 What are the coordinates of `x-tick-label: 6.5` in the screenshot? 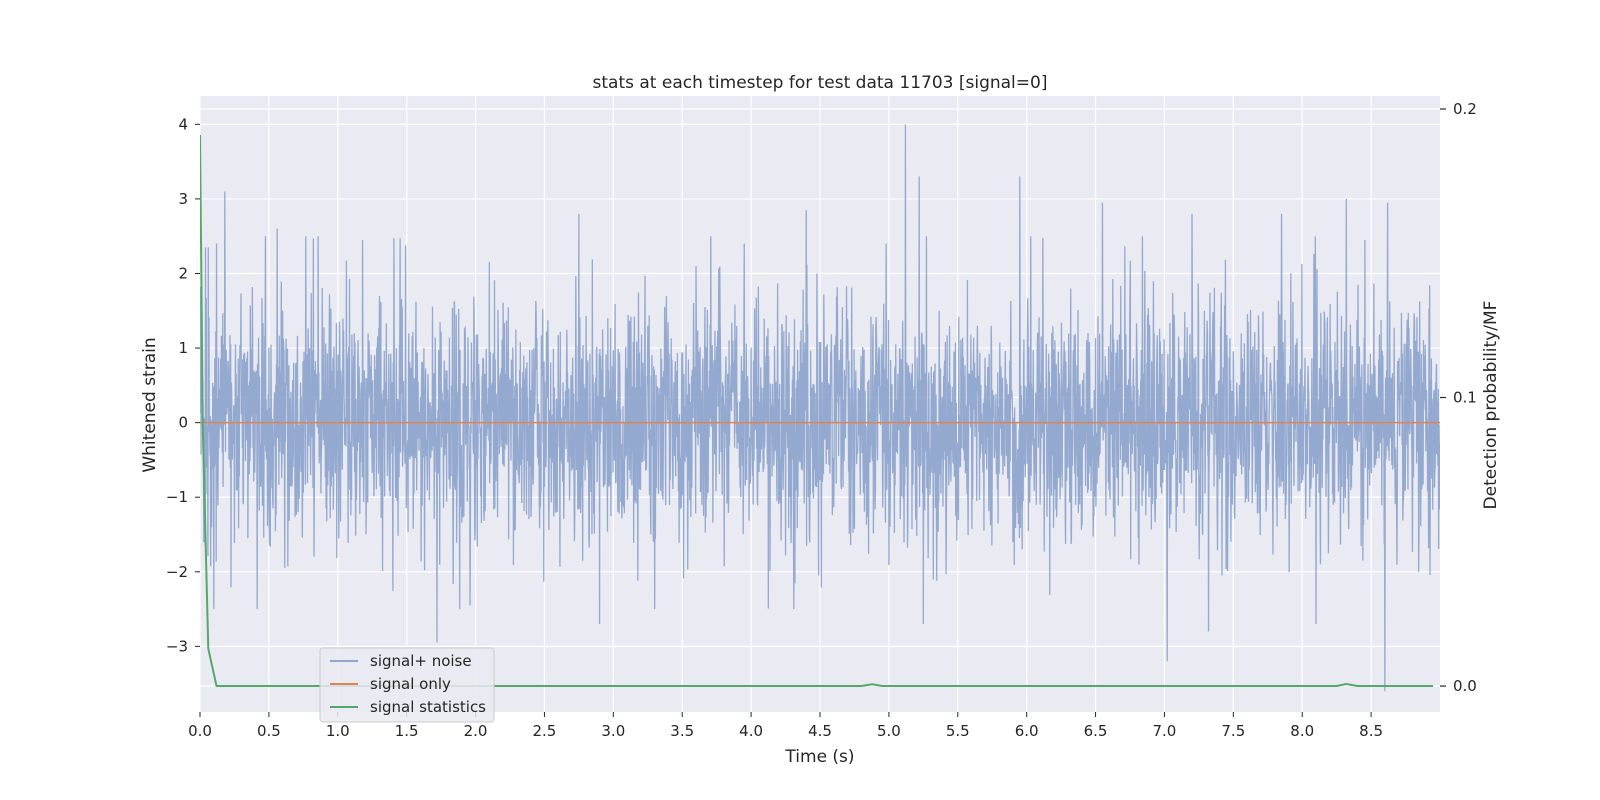 It's located at (1096, 731).